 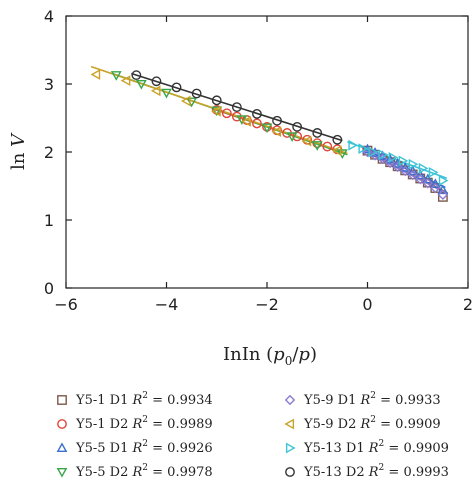 I want to click on legend-entry: Y5-13 D1 R2 = 0.9909, so click(x=376, y=447).